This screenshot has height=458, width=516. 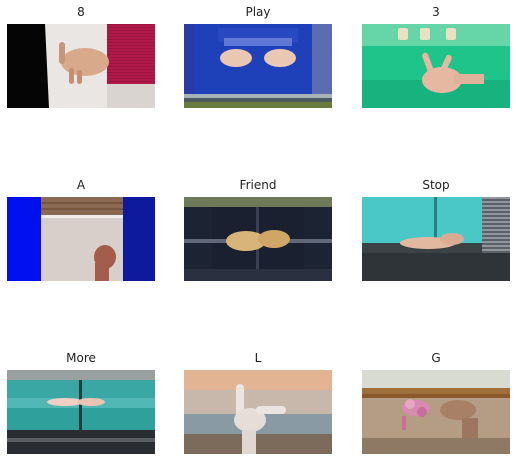 I want to click on panel-title: A, so click(x=81, y=185).